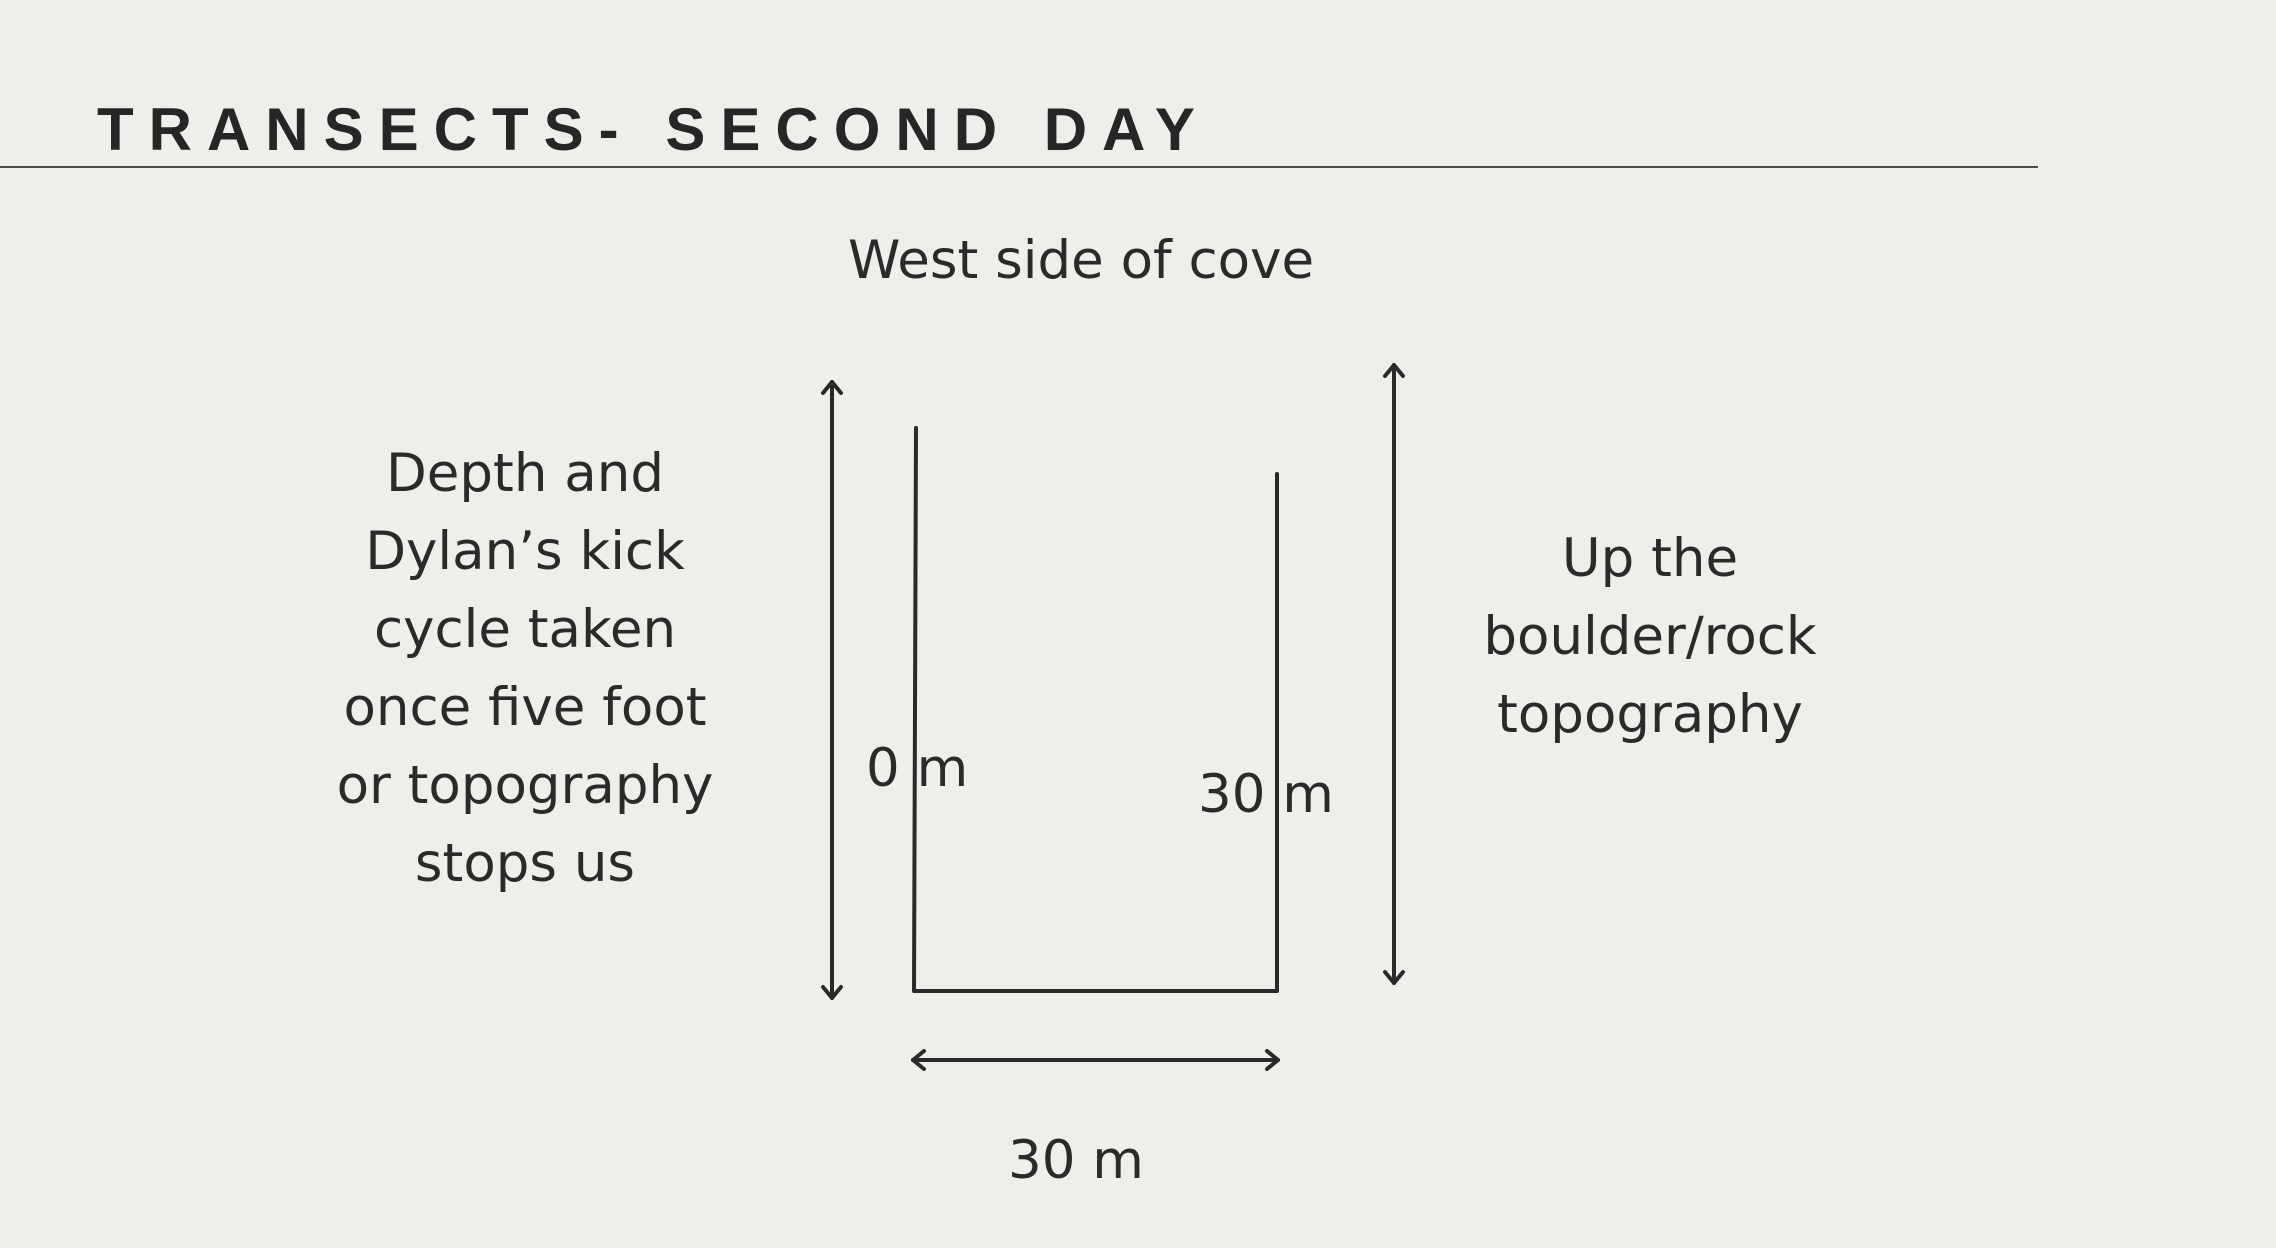 This screenshot has width=2276, height=1248. I want to click on width-arrow, so click(1095, 1060).